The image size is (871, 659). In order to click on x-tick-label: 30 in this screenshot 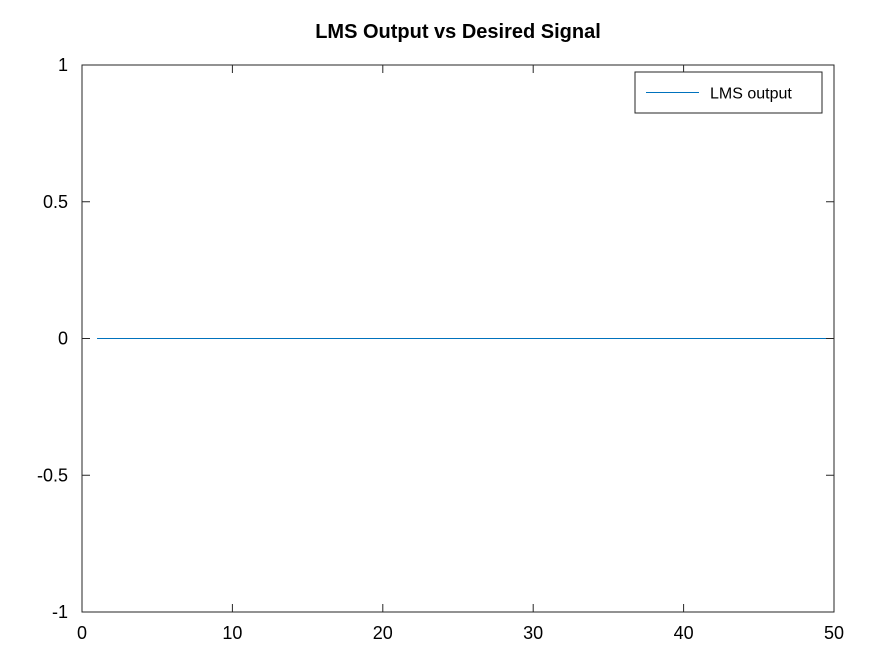, I will do `click(533, 633)`.